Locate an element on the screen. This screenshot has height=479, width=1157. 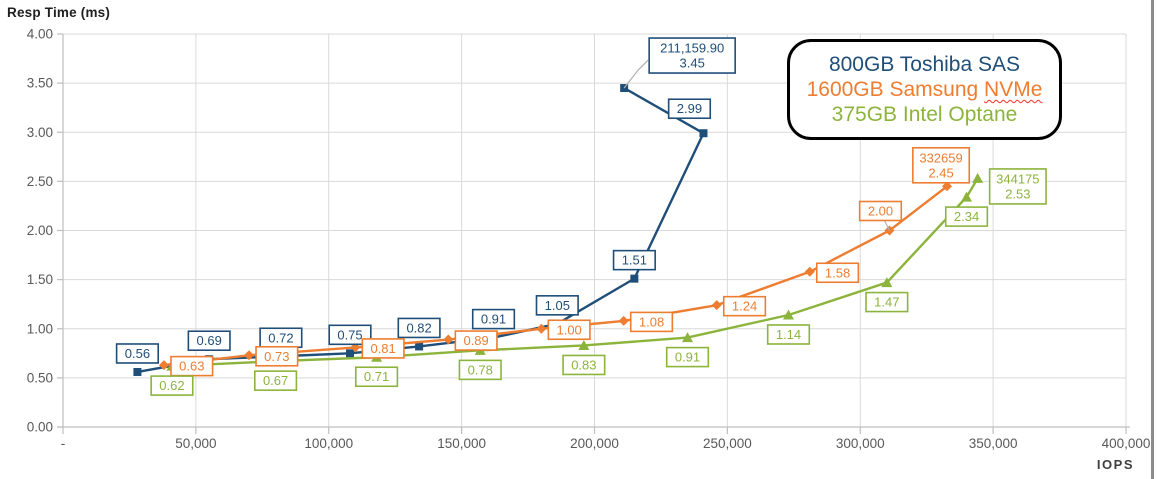
data-label-text: 0.72 is located at coordinates (280, 337).